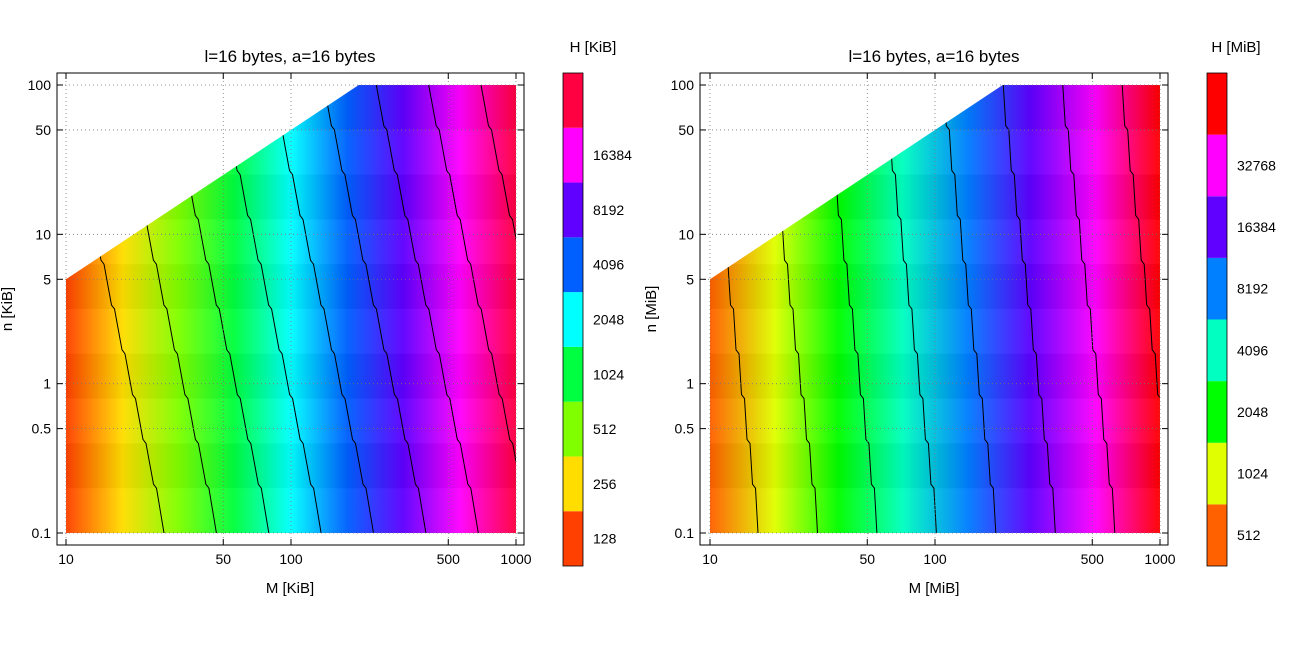 The width and height of the screenshot is (1291, 650). What do you see at coordinates (605, 539) in the screenshot?
I see `colorbar-label: 128` at bounding box center [605, 539].